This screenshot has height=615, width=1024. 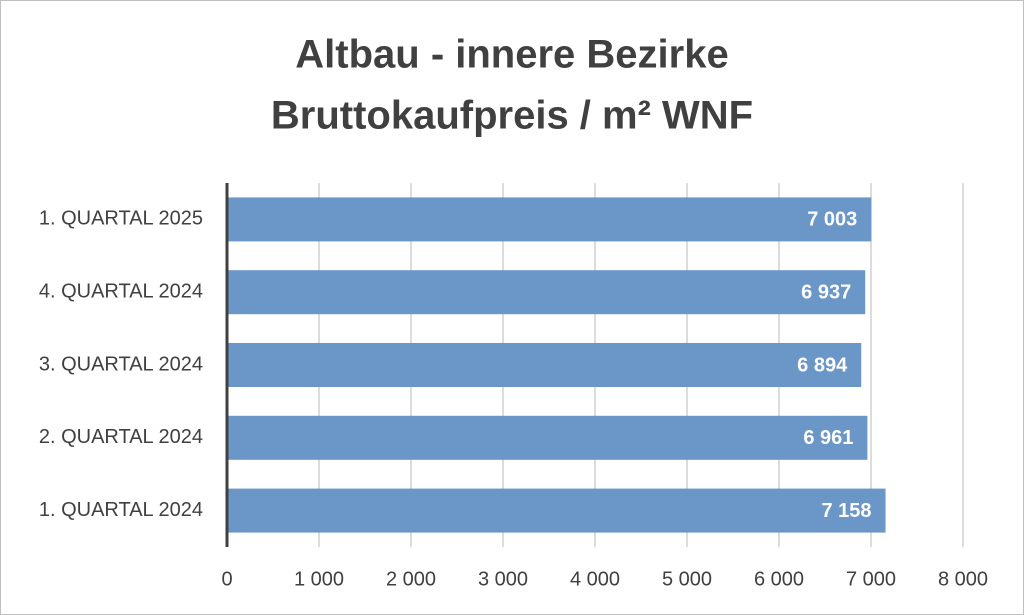 I want to click on x-tick-label: 7 000, so click(x=871, y=579).